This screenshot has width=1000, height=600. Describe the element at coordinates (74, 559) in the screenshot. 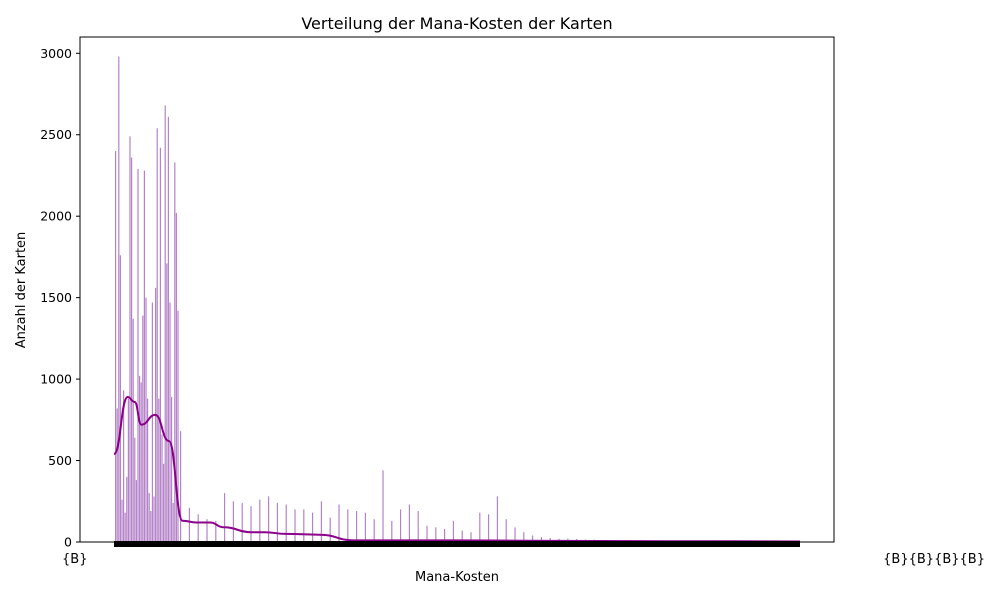

I see `x-tick-label-first: {B}` at that location.